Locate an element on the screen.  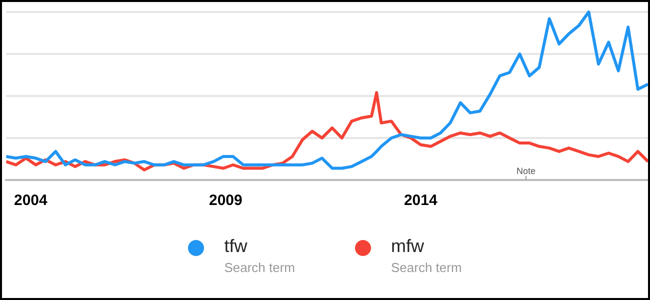
x-tick-label: 2009 is located at coordinates (225, 201).